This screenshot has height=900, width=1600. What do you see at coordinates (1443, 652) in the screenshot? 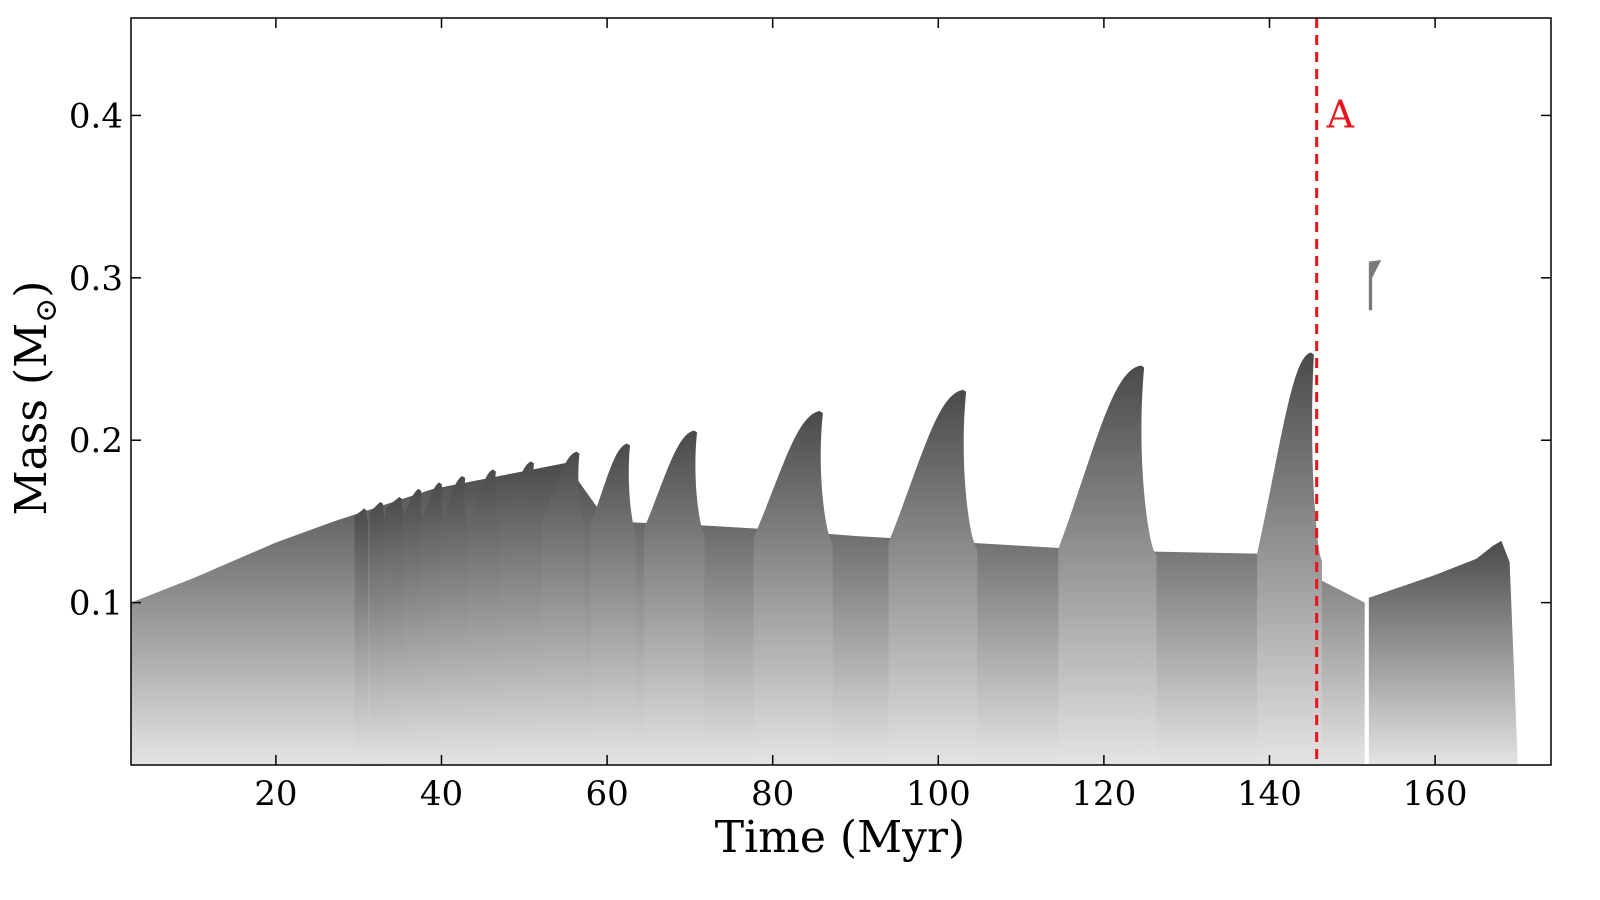
I see `mass-region-late` at bounding box center [1443, 652].